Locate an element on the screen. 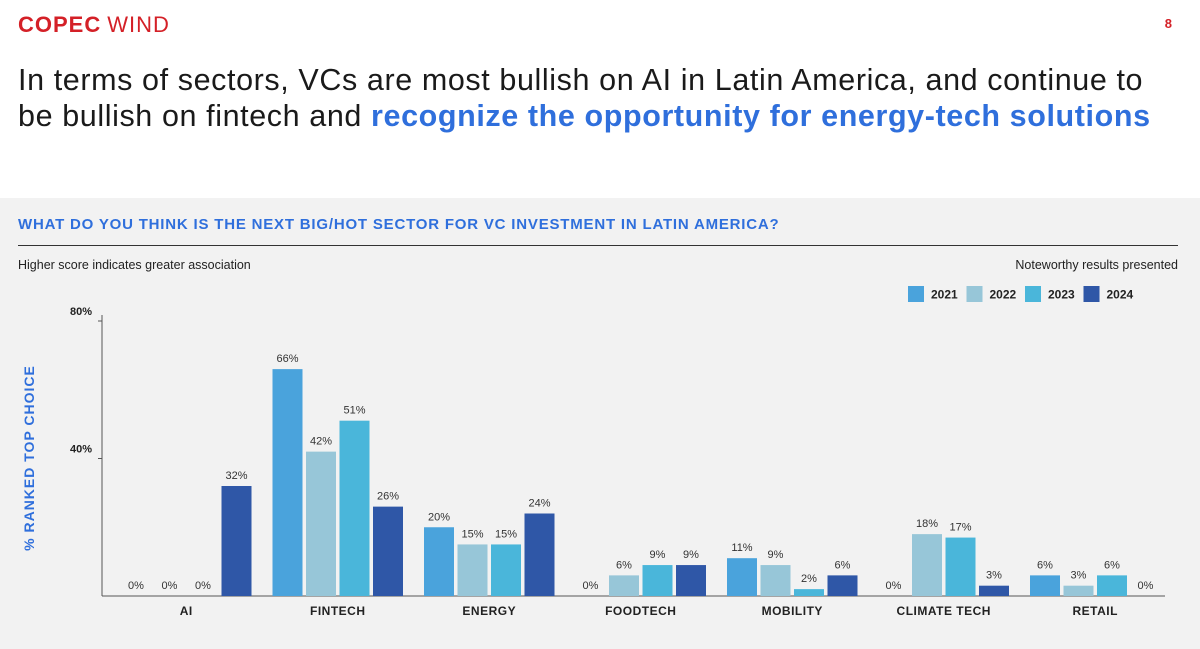 This screenshot has width=1200, height=649. category-label: ENERGY is located at coordinates (489, 611).